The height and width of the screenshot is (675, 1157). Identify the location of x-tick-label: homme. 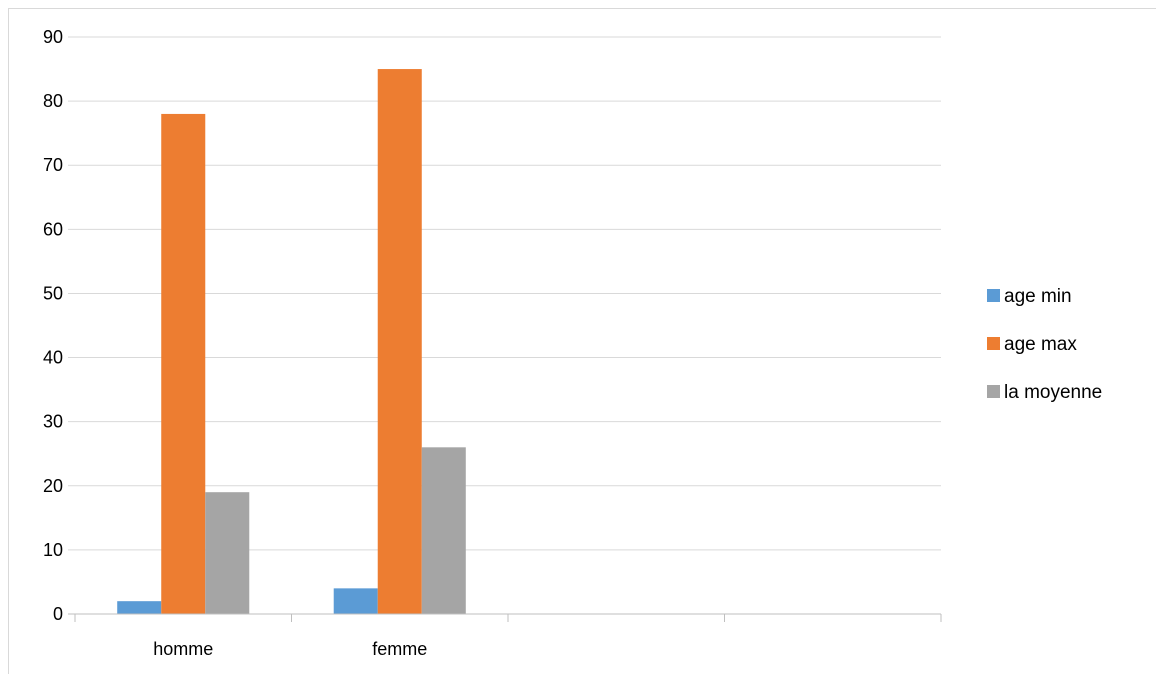
(183, 649).